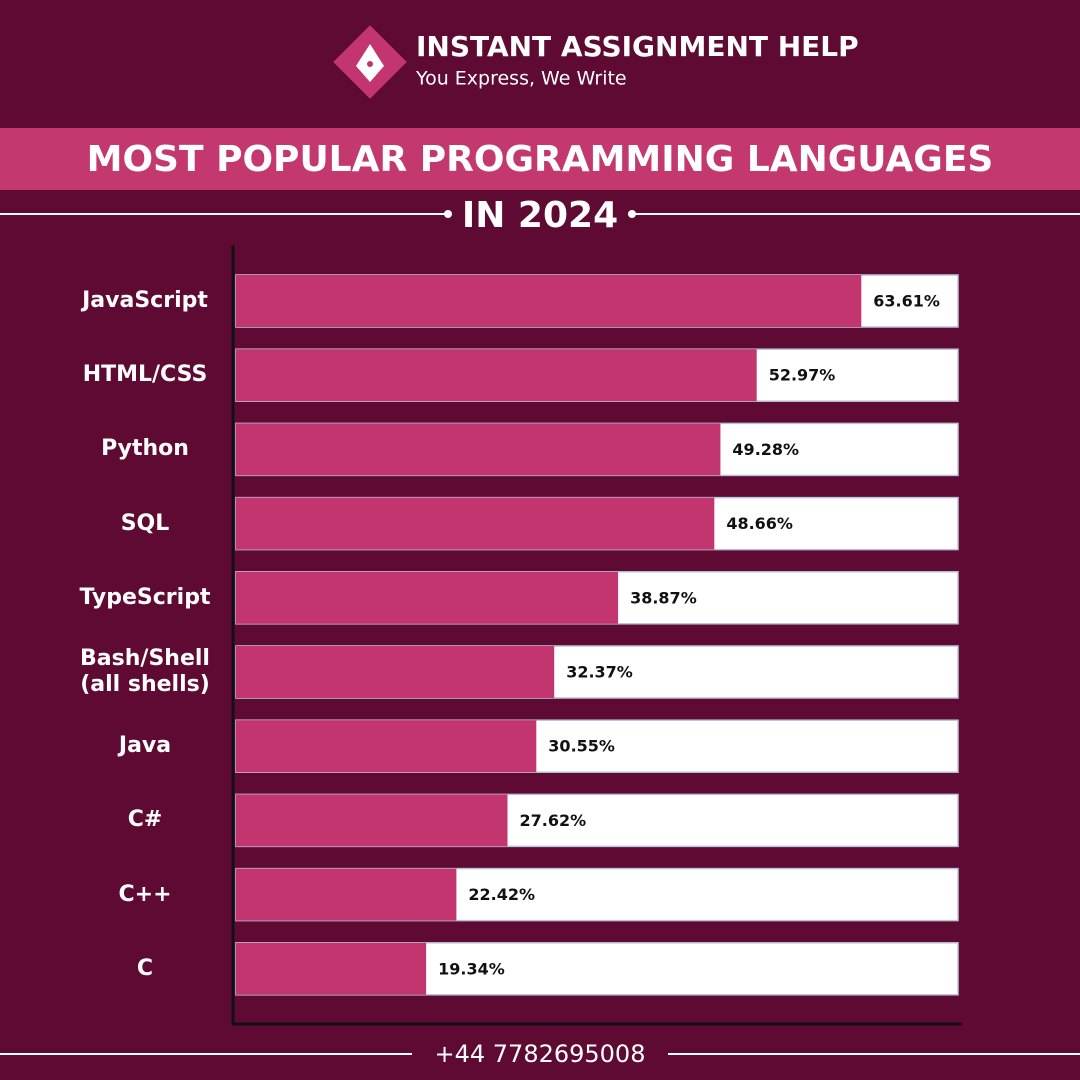 This screenshot has height=1080, width=1080. Describe the element at coordinates (765, 449) in the screenshot. I see `value-label: 49.28%` at that location.